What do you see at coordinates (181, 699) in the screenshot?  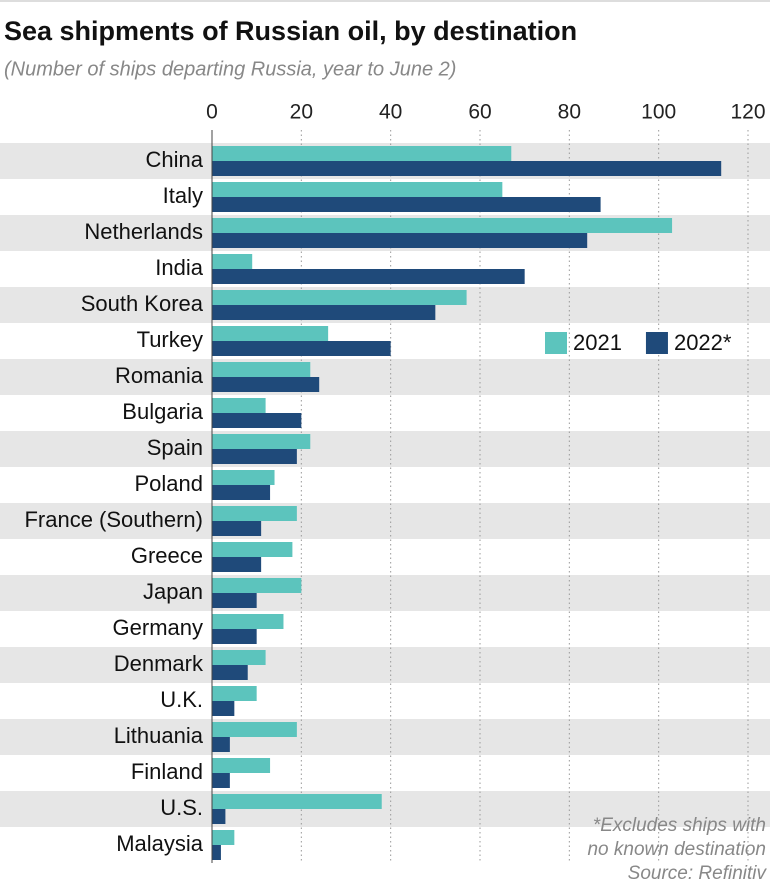 I see `category-label: U.K.` at bounding box center [181, 699].